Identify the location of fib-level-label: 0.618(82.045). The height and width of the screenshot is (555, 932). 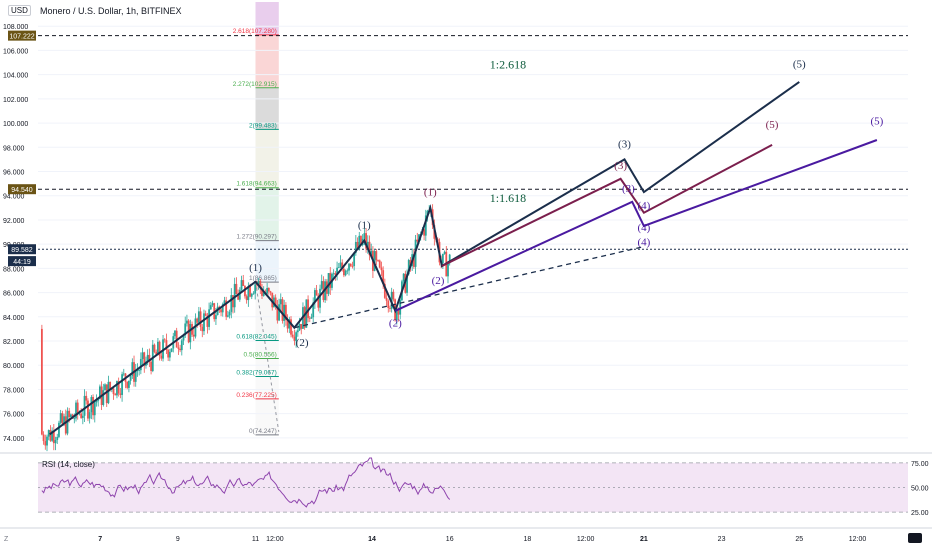
(256, 336).